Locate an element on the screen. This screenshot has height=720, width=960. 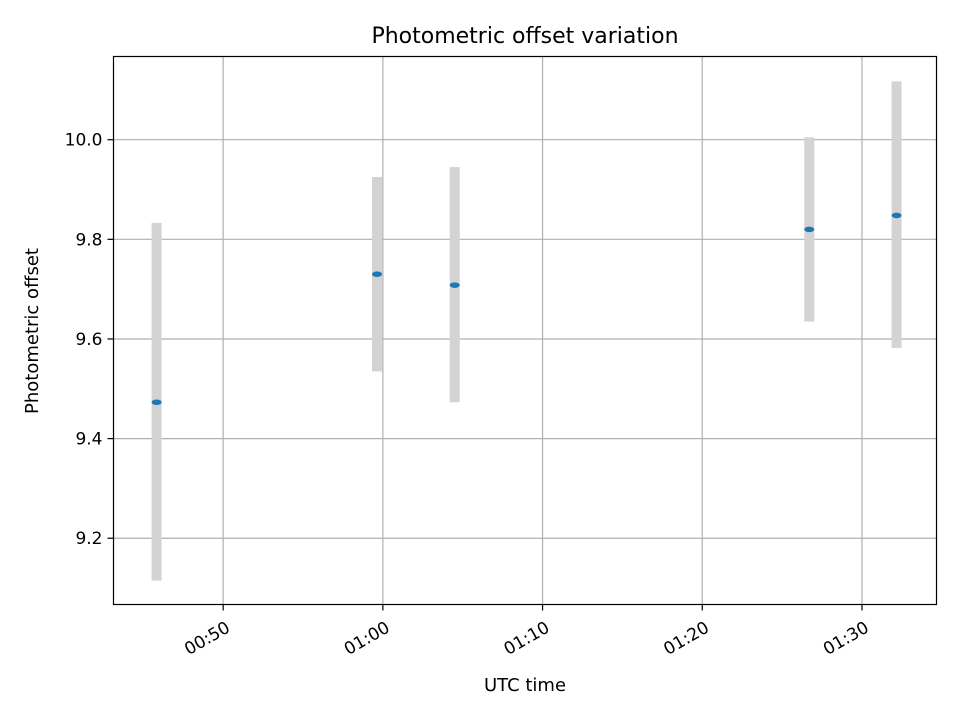
x-tick-label: 00:50 is located at coordinates (207, 639).